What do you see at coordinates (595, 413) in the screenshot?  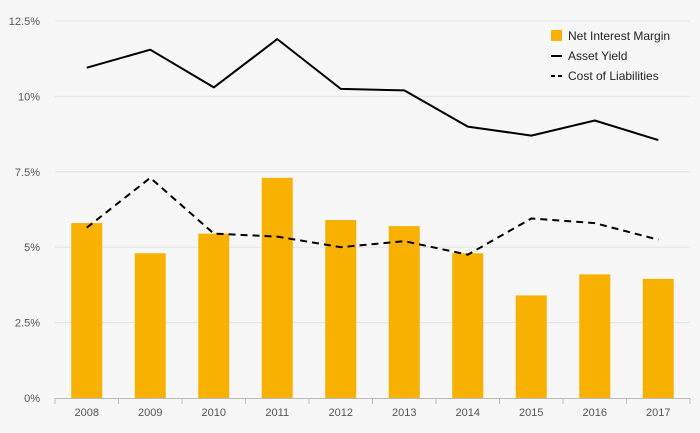 I see `x-tick-label: 2016` at bounding box center [595, 413].